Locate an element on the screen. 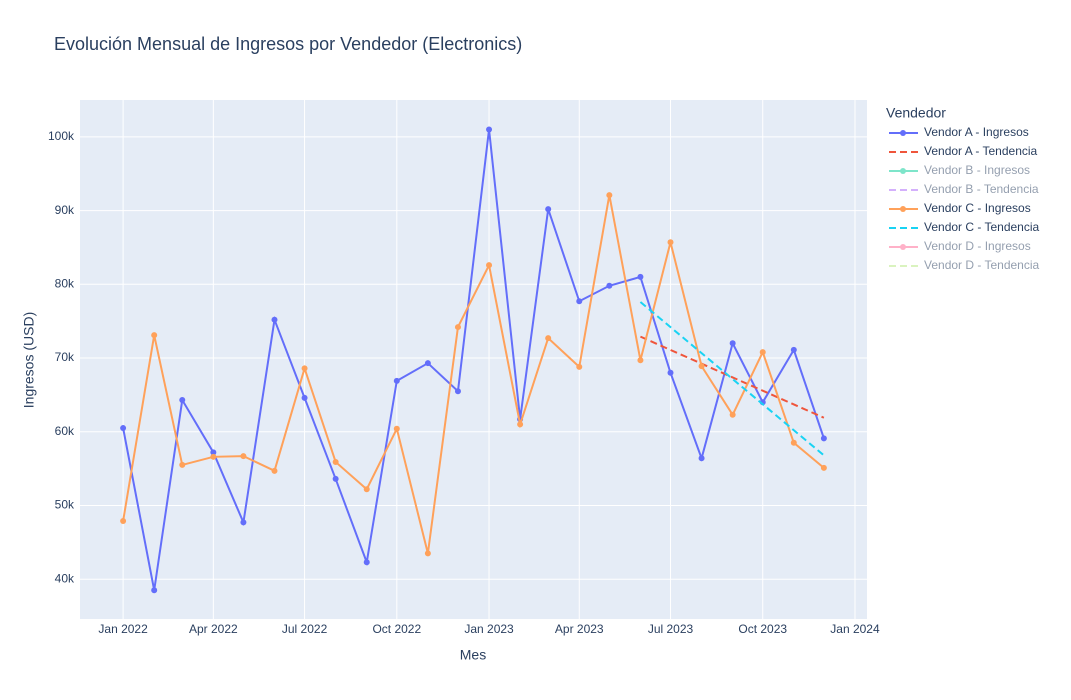 The width and height of the screenshot is (1071, 700). legend-item: Vendor A - Tendencia is located at coordinates (963, 151).